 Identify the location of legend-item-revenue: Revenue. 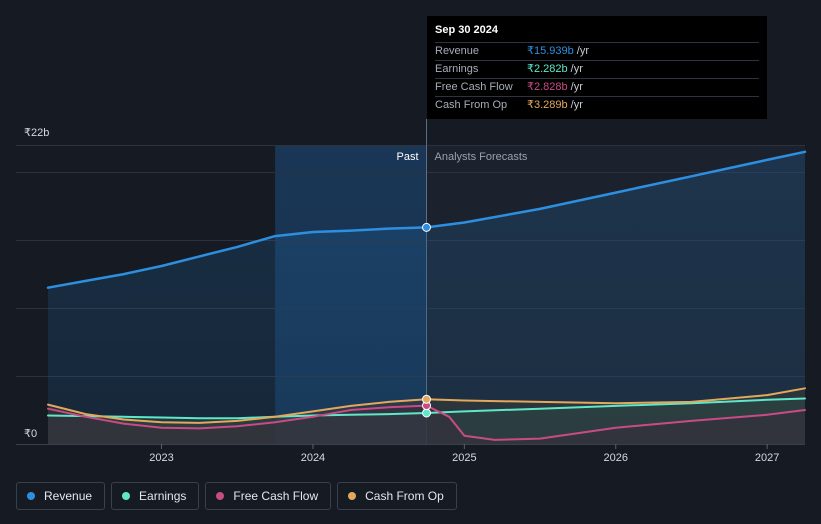
(61, 496).